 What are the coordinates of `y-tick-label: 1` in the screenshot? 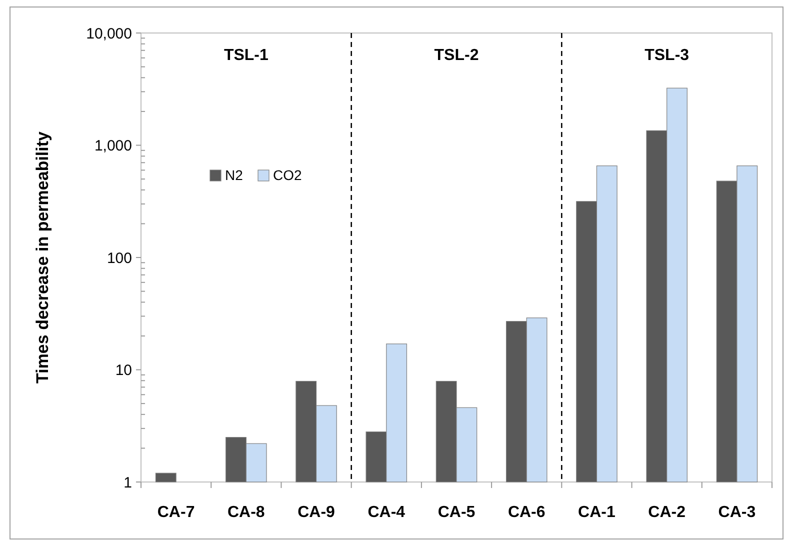 It's located at (128, 483).